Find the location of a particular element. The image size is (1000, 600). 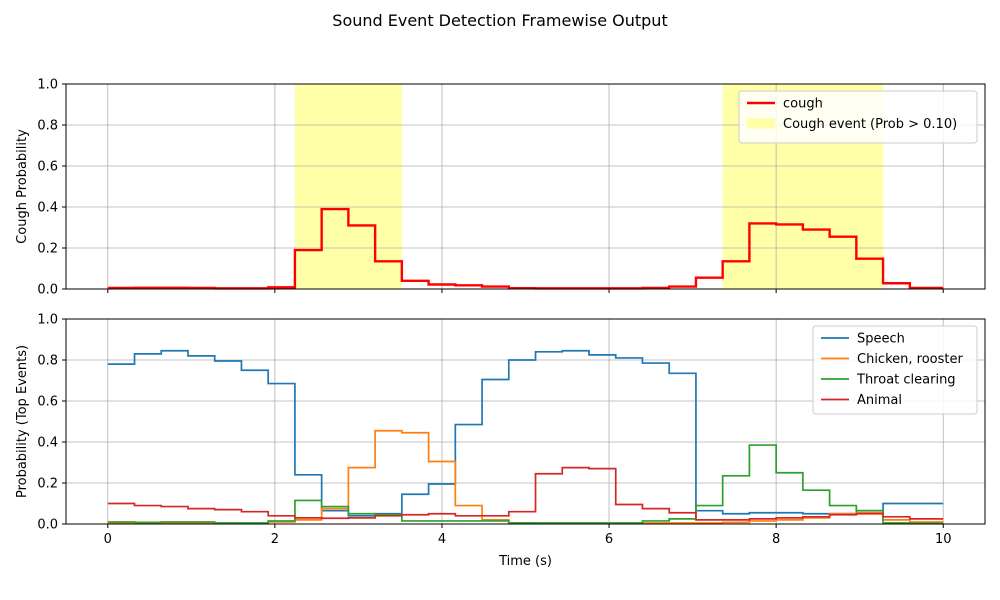

x-tick-label: 6 is located at coordinates (609, 539).